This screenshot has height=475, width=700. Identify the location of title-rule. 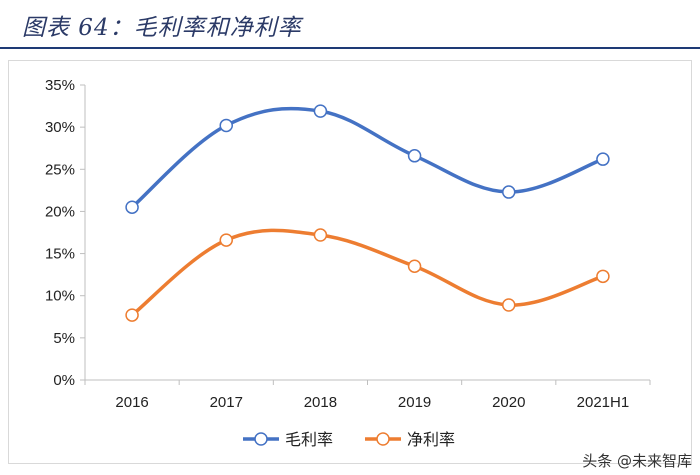
(350, 48).